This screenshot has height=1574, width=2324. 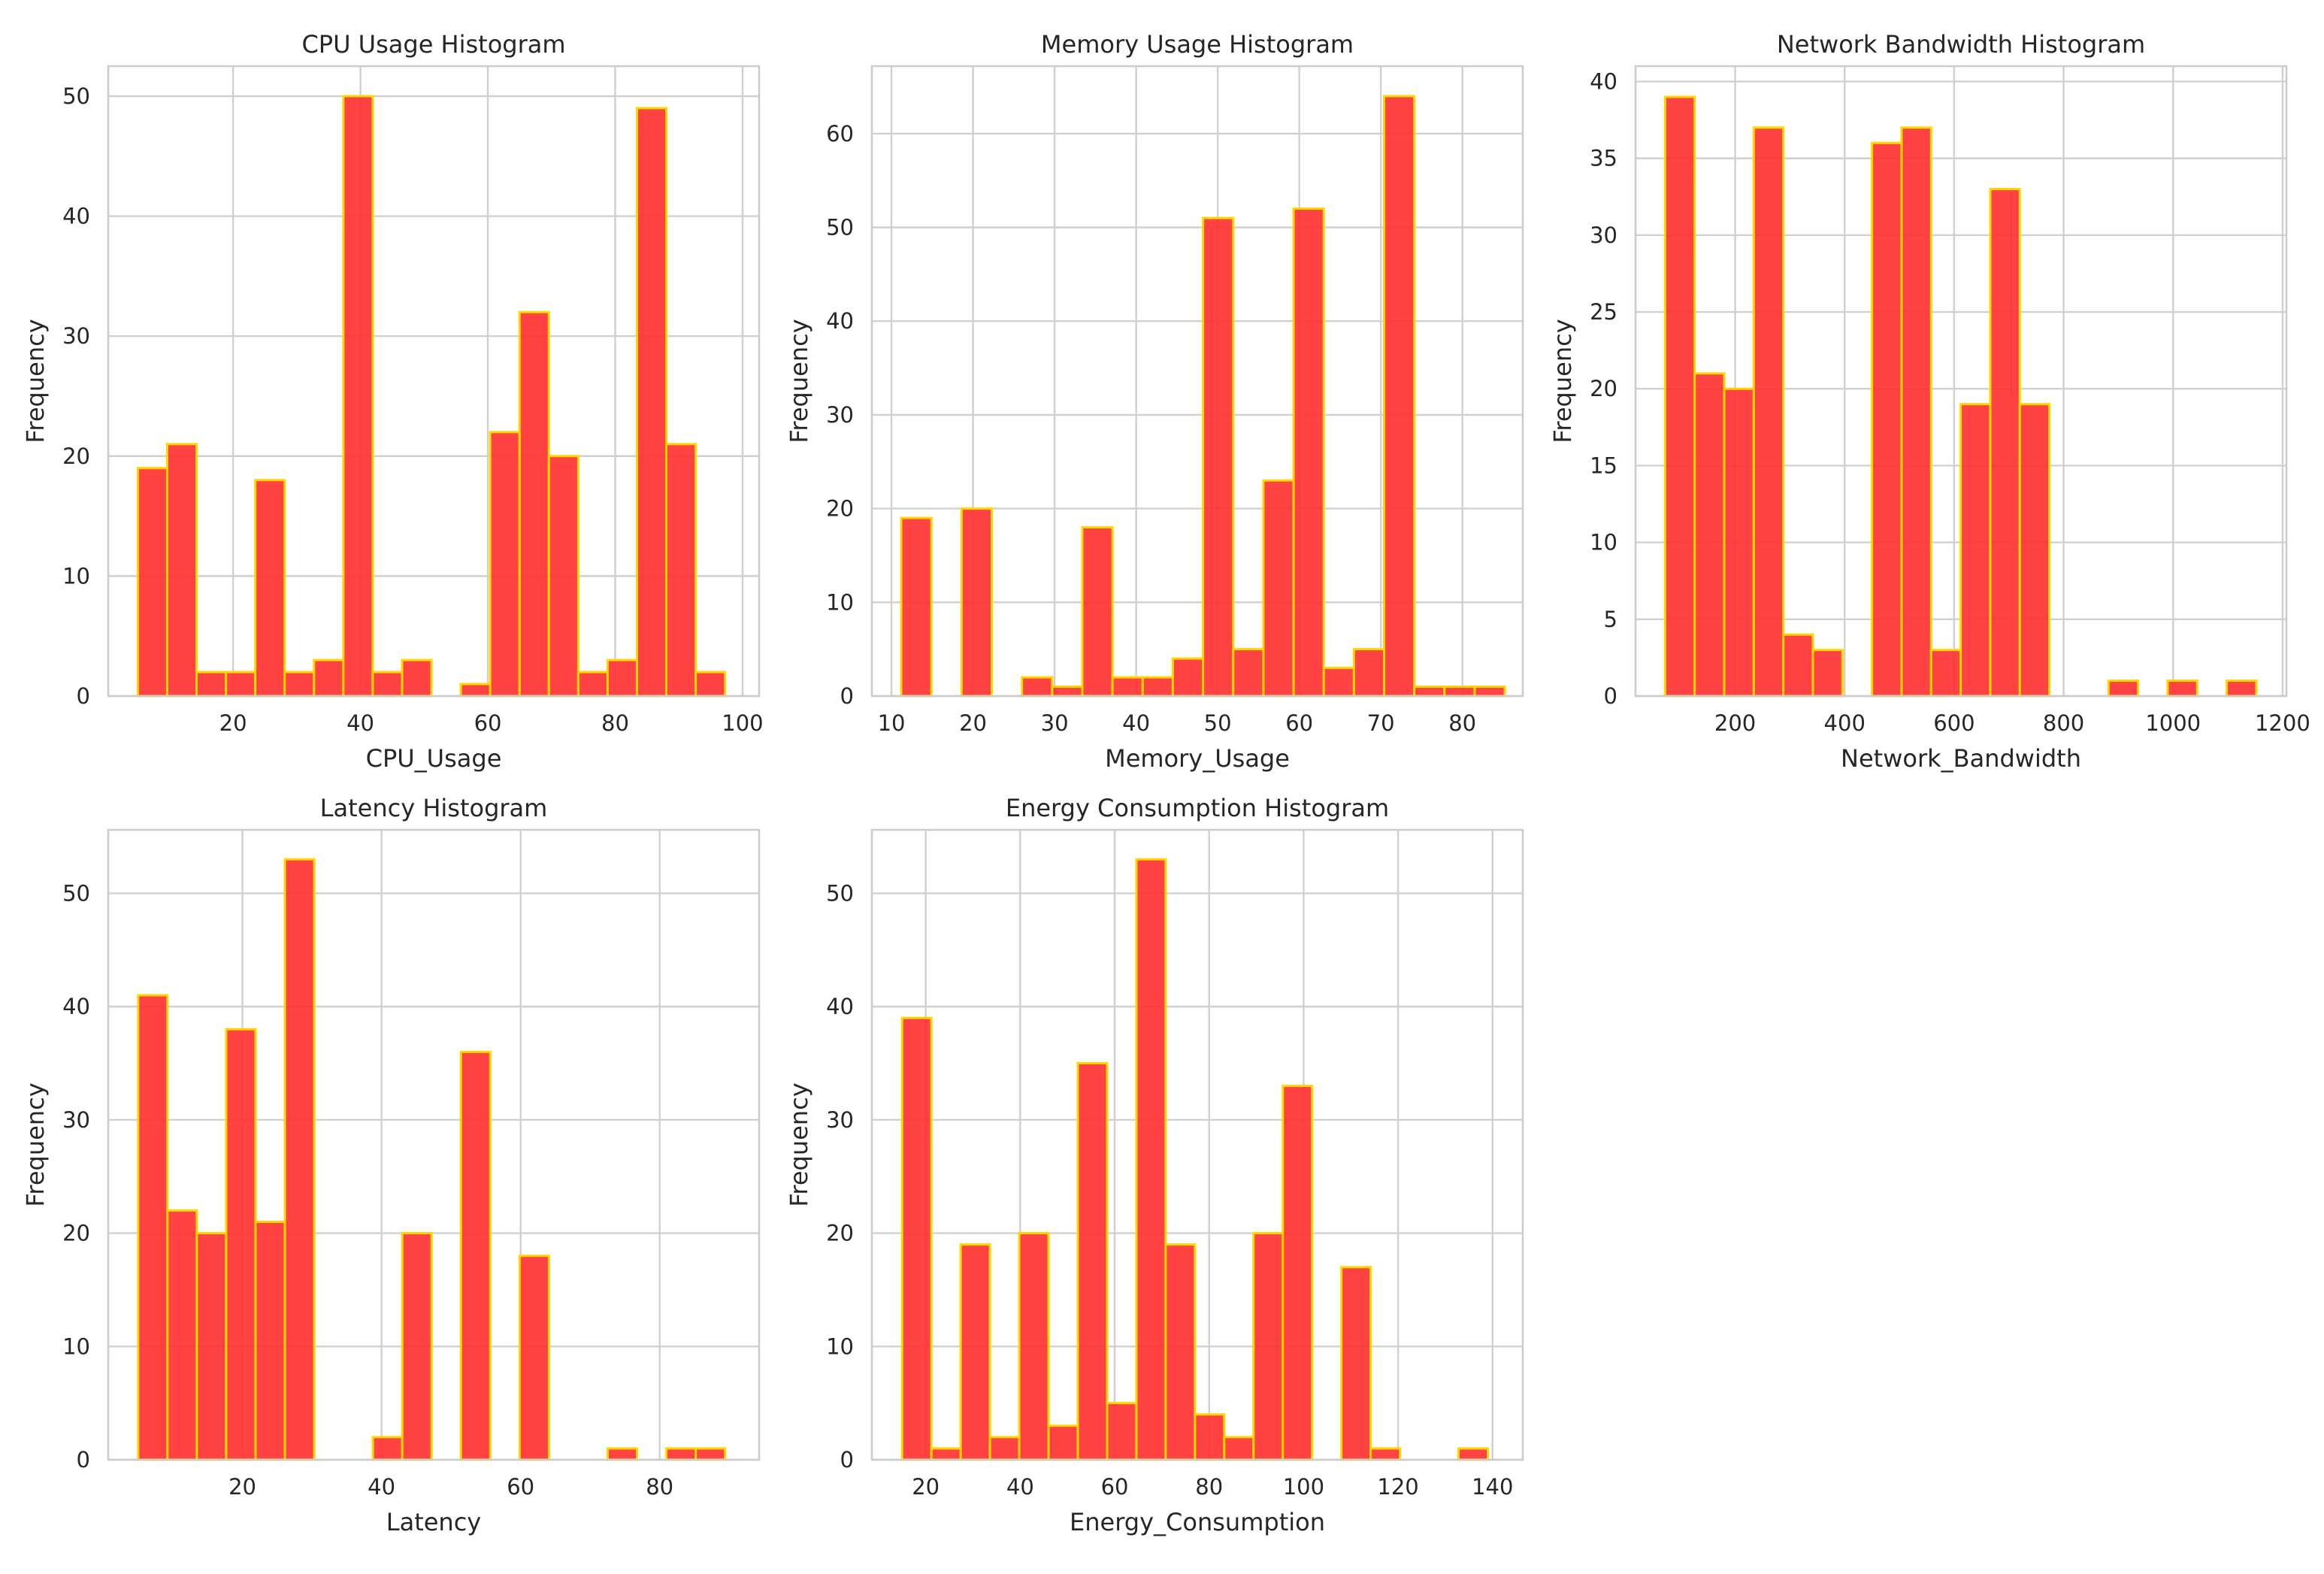 What do you see at coordinates (1493, 1487) in the screenshot?
I see `x-tick-label: 140` at bounding box center [1493, 1487].